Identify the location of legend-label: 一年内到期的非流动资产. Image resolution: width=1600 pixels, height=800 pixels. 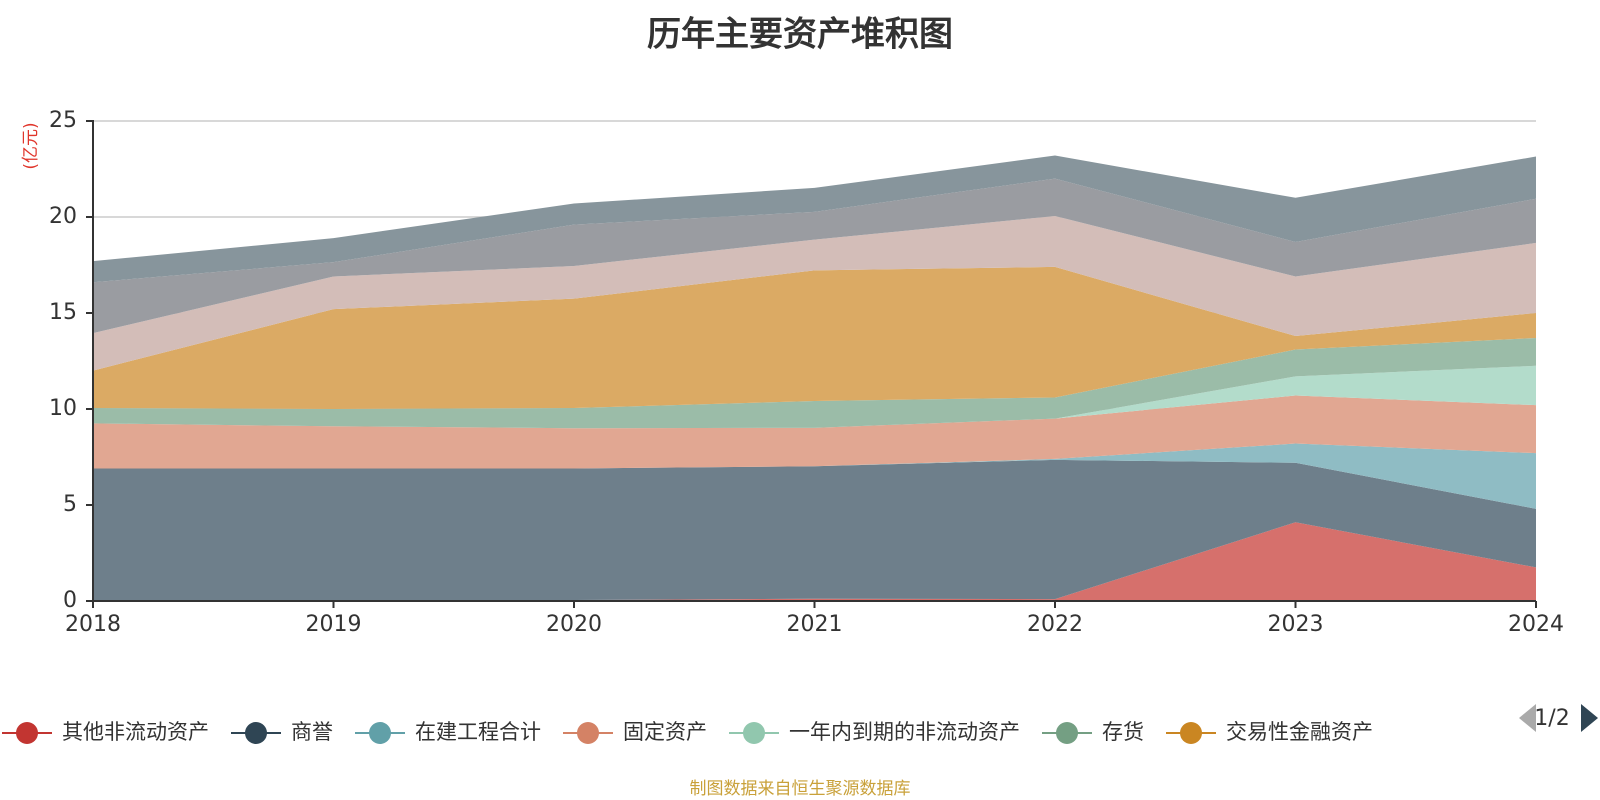
(904, 732).